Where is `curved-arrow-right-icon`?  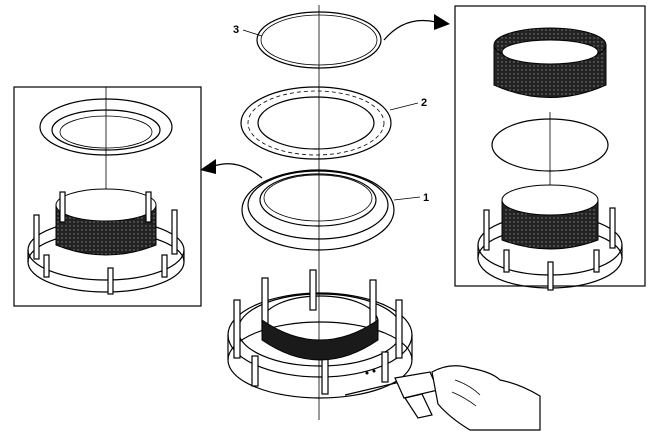 curved-arrow-right-icon is located at coordinates (416, 27).